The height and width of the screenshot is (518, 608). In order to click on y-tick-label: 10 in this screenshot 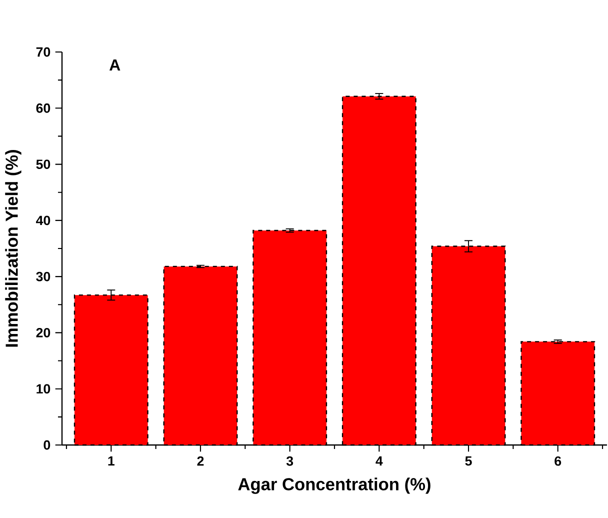, I will do `click(43, 389)`.